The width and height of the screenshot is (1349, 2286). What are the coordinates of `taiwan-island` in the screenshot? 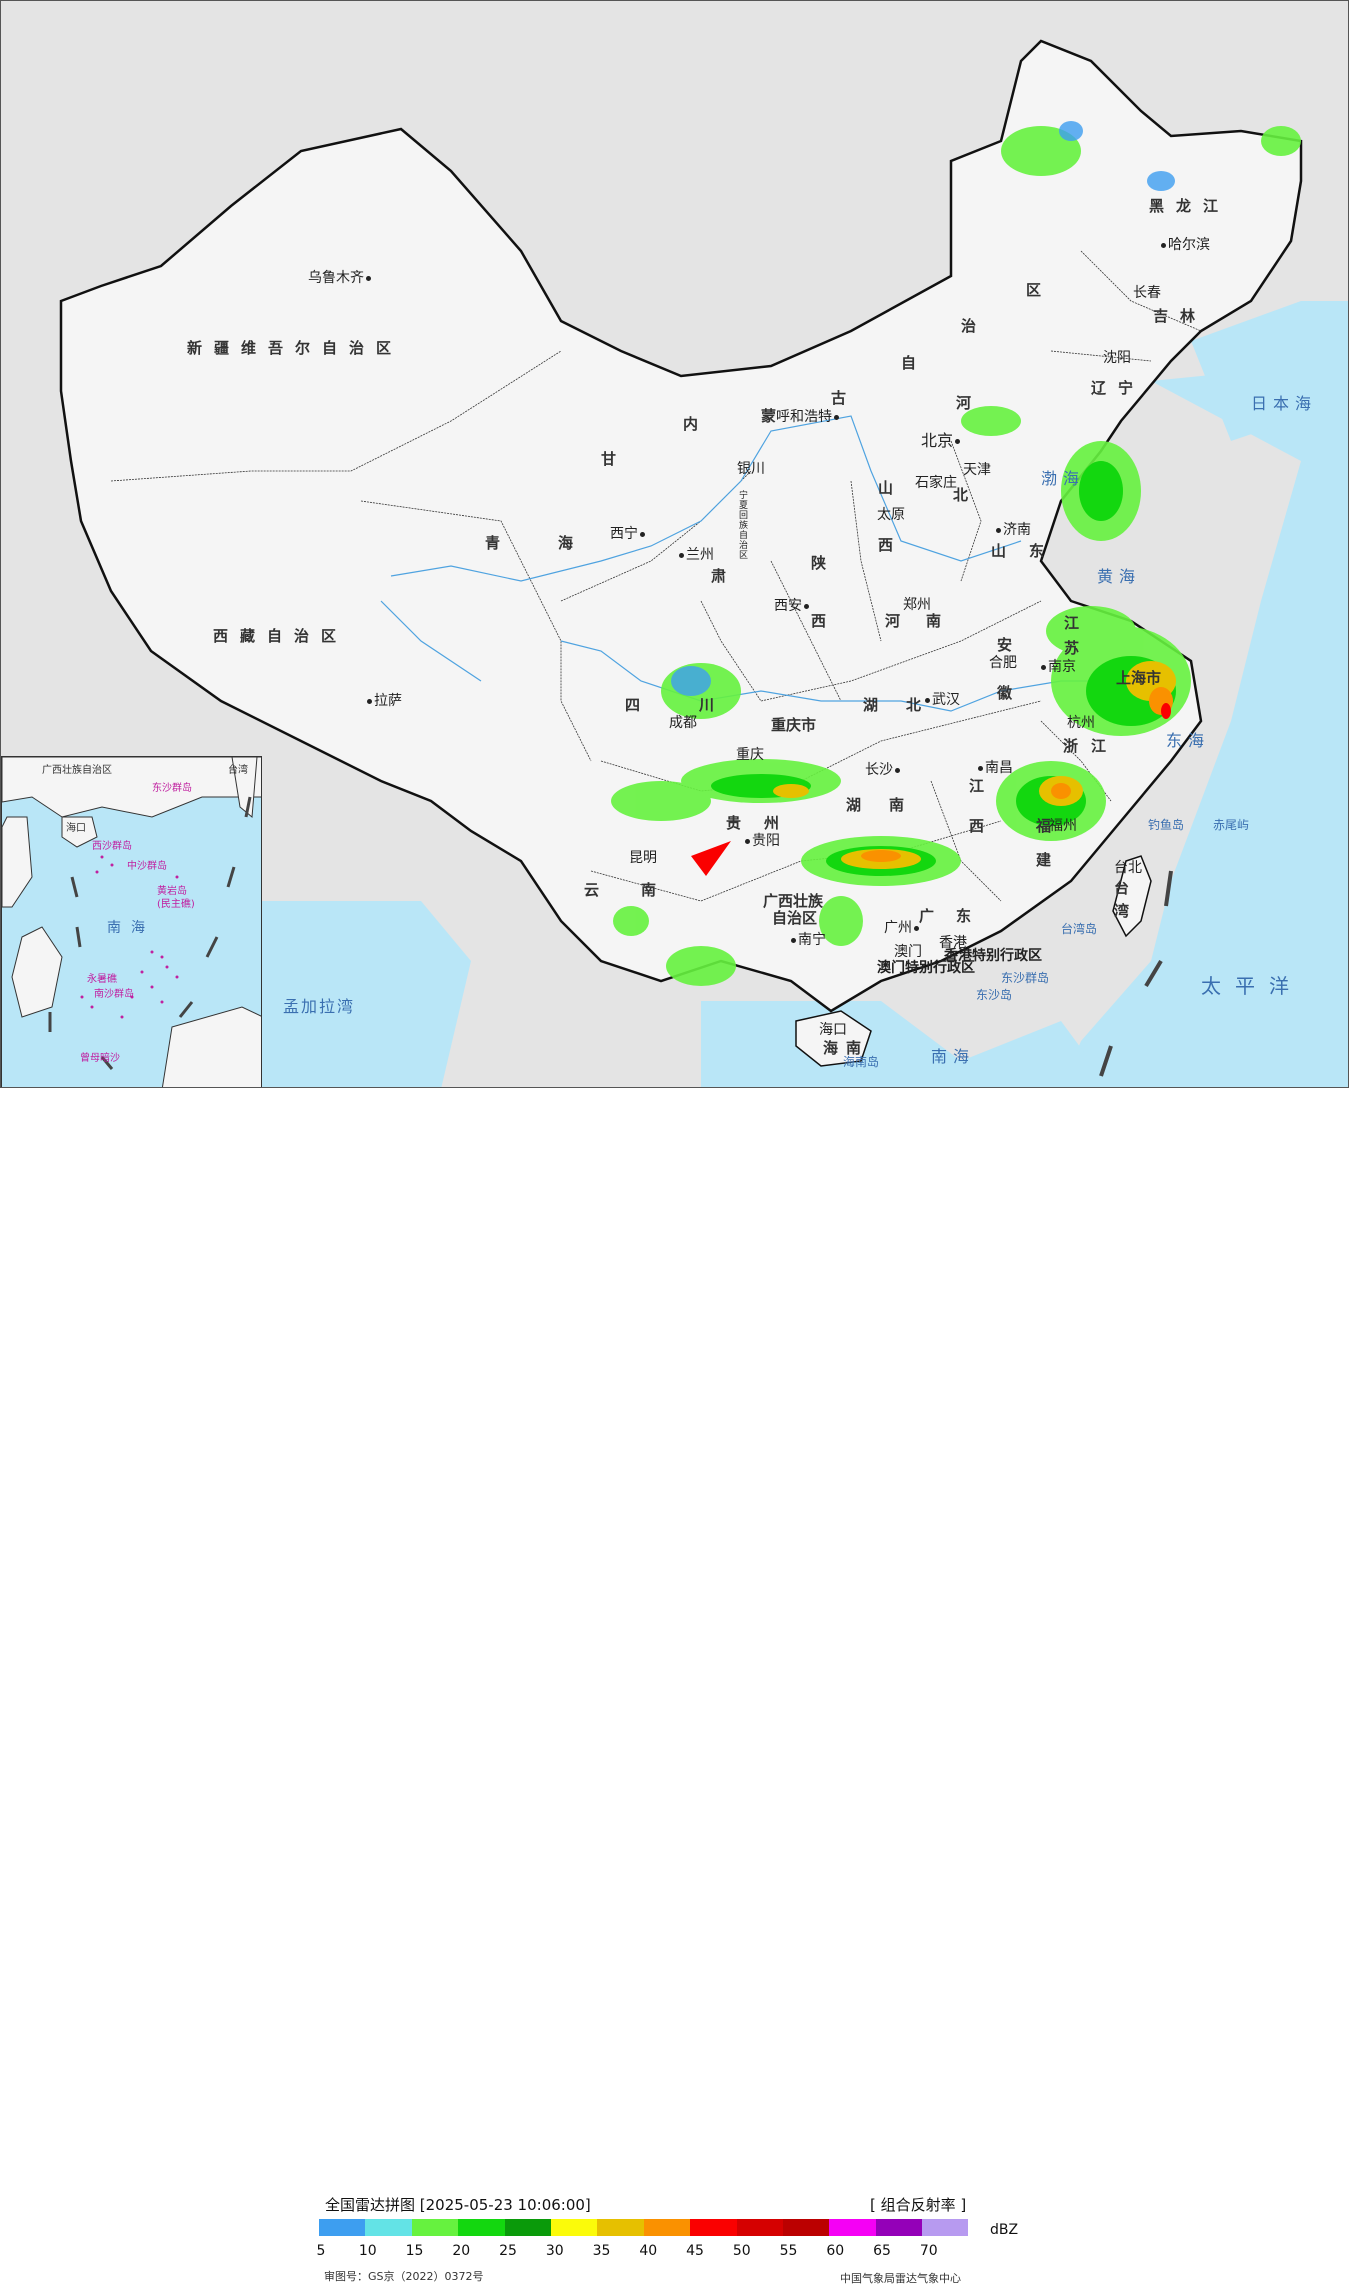 It's located at (1132, 896).